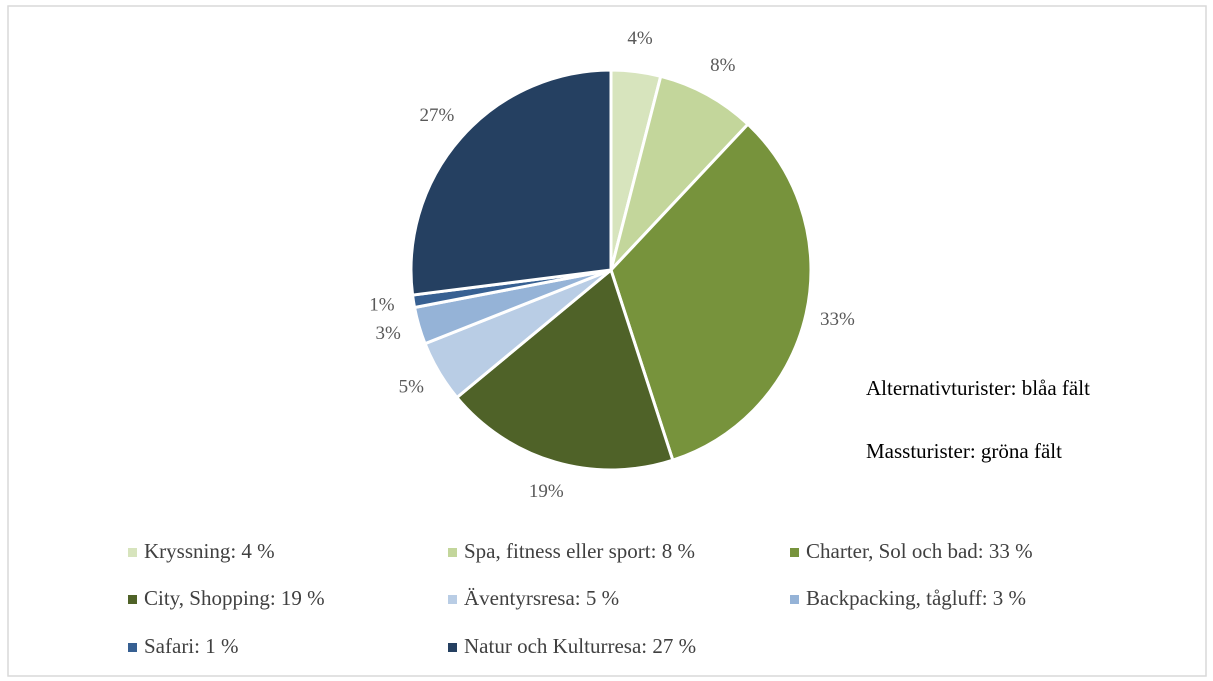 Image resolution: width=1213 pixels, height=681 pixels. What do you see at coordinates (978, 388) in the screenshot?
I see `annotation: Alternativturister: blåa fält` at bounding box center [978, 388].